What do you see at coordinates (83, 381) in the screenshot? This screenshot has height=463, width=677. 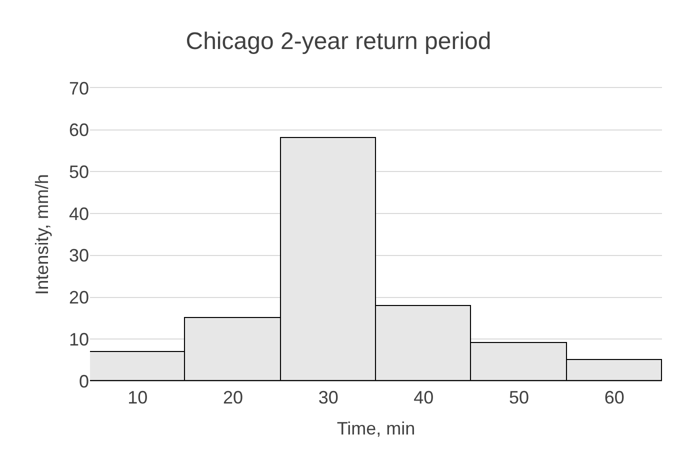 I see `y-tick-label: 0` at bounding box center [83, 381].